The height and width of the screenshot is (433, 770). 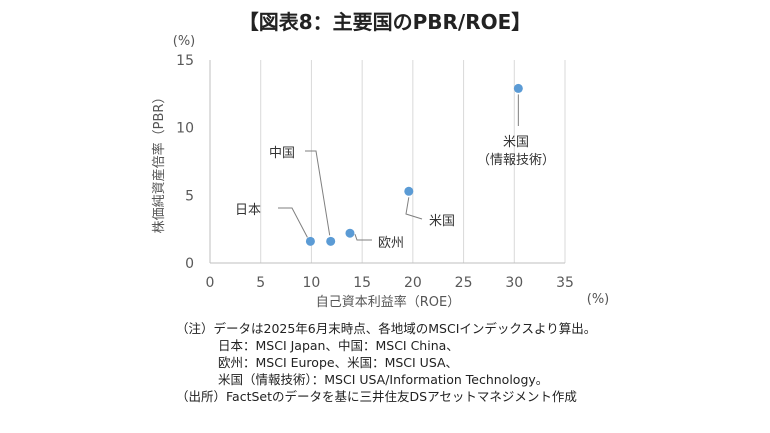 What do you see at coordinates (376, 396) in the screenshot?
I see `source-line: （出所）FactSetのデータを基に三井住友DSアセットマネジメント作成` at bounding box center [376, 396].